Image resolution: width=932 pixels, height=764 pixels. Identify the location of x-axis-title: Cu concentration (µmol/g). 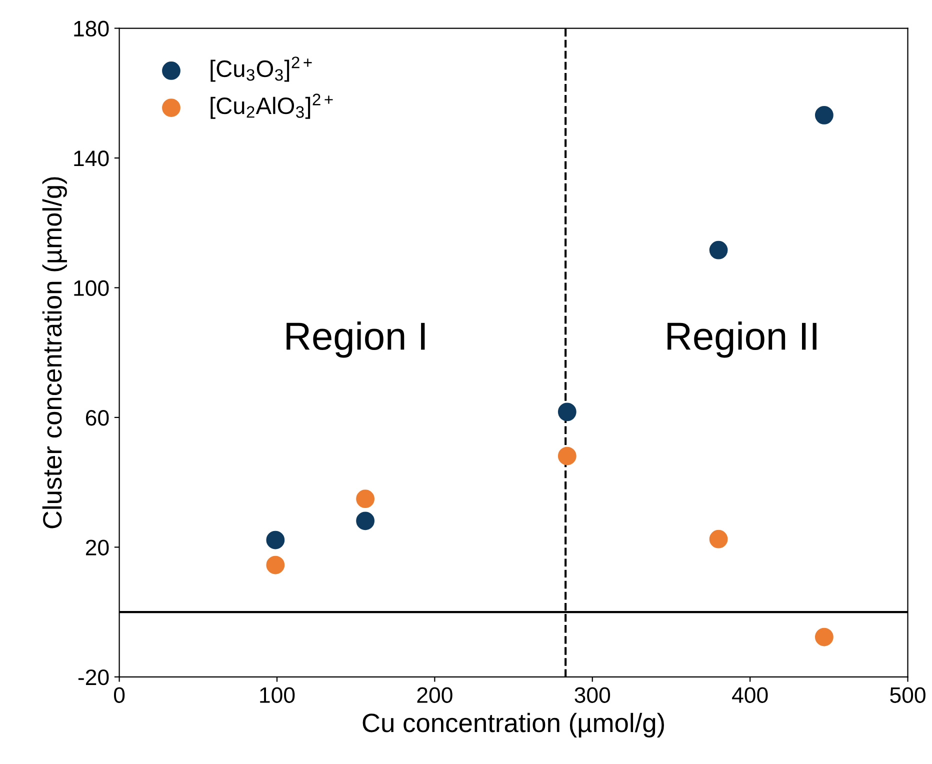
(513, 725).